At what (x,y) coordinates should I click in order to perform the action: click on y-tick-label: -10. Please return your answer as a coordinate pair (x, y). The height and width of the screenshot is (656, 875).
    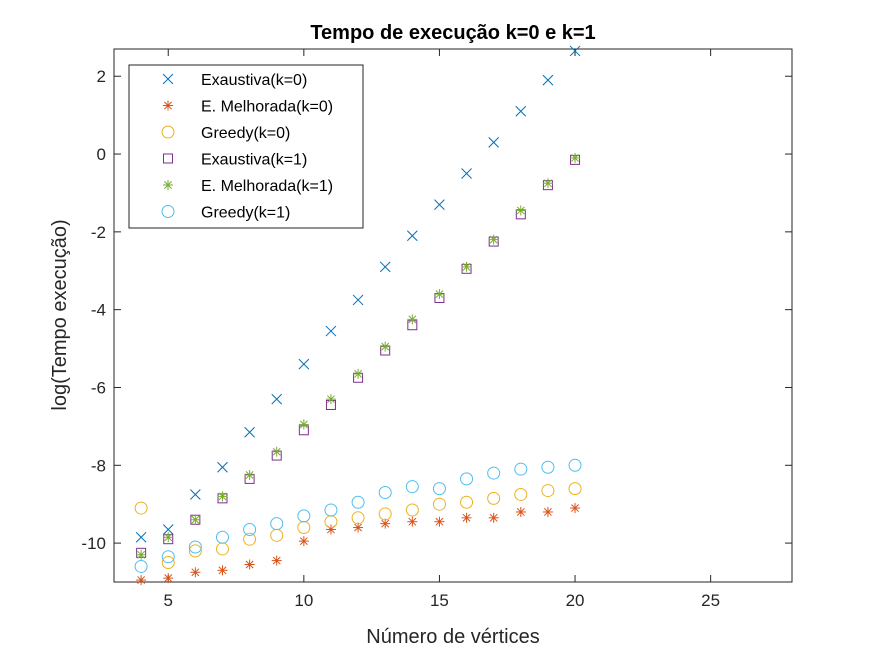
    Looking at the image, I should click on (93, 543).